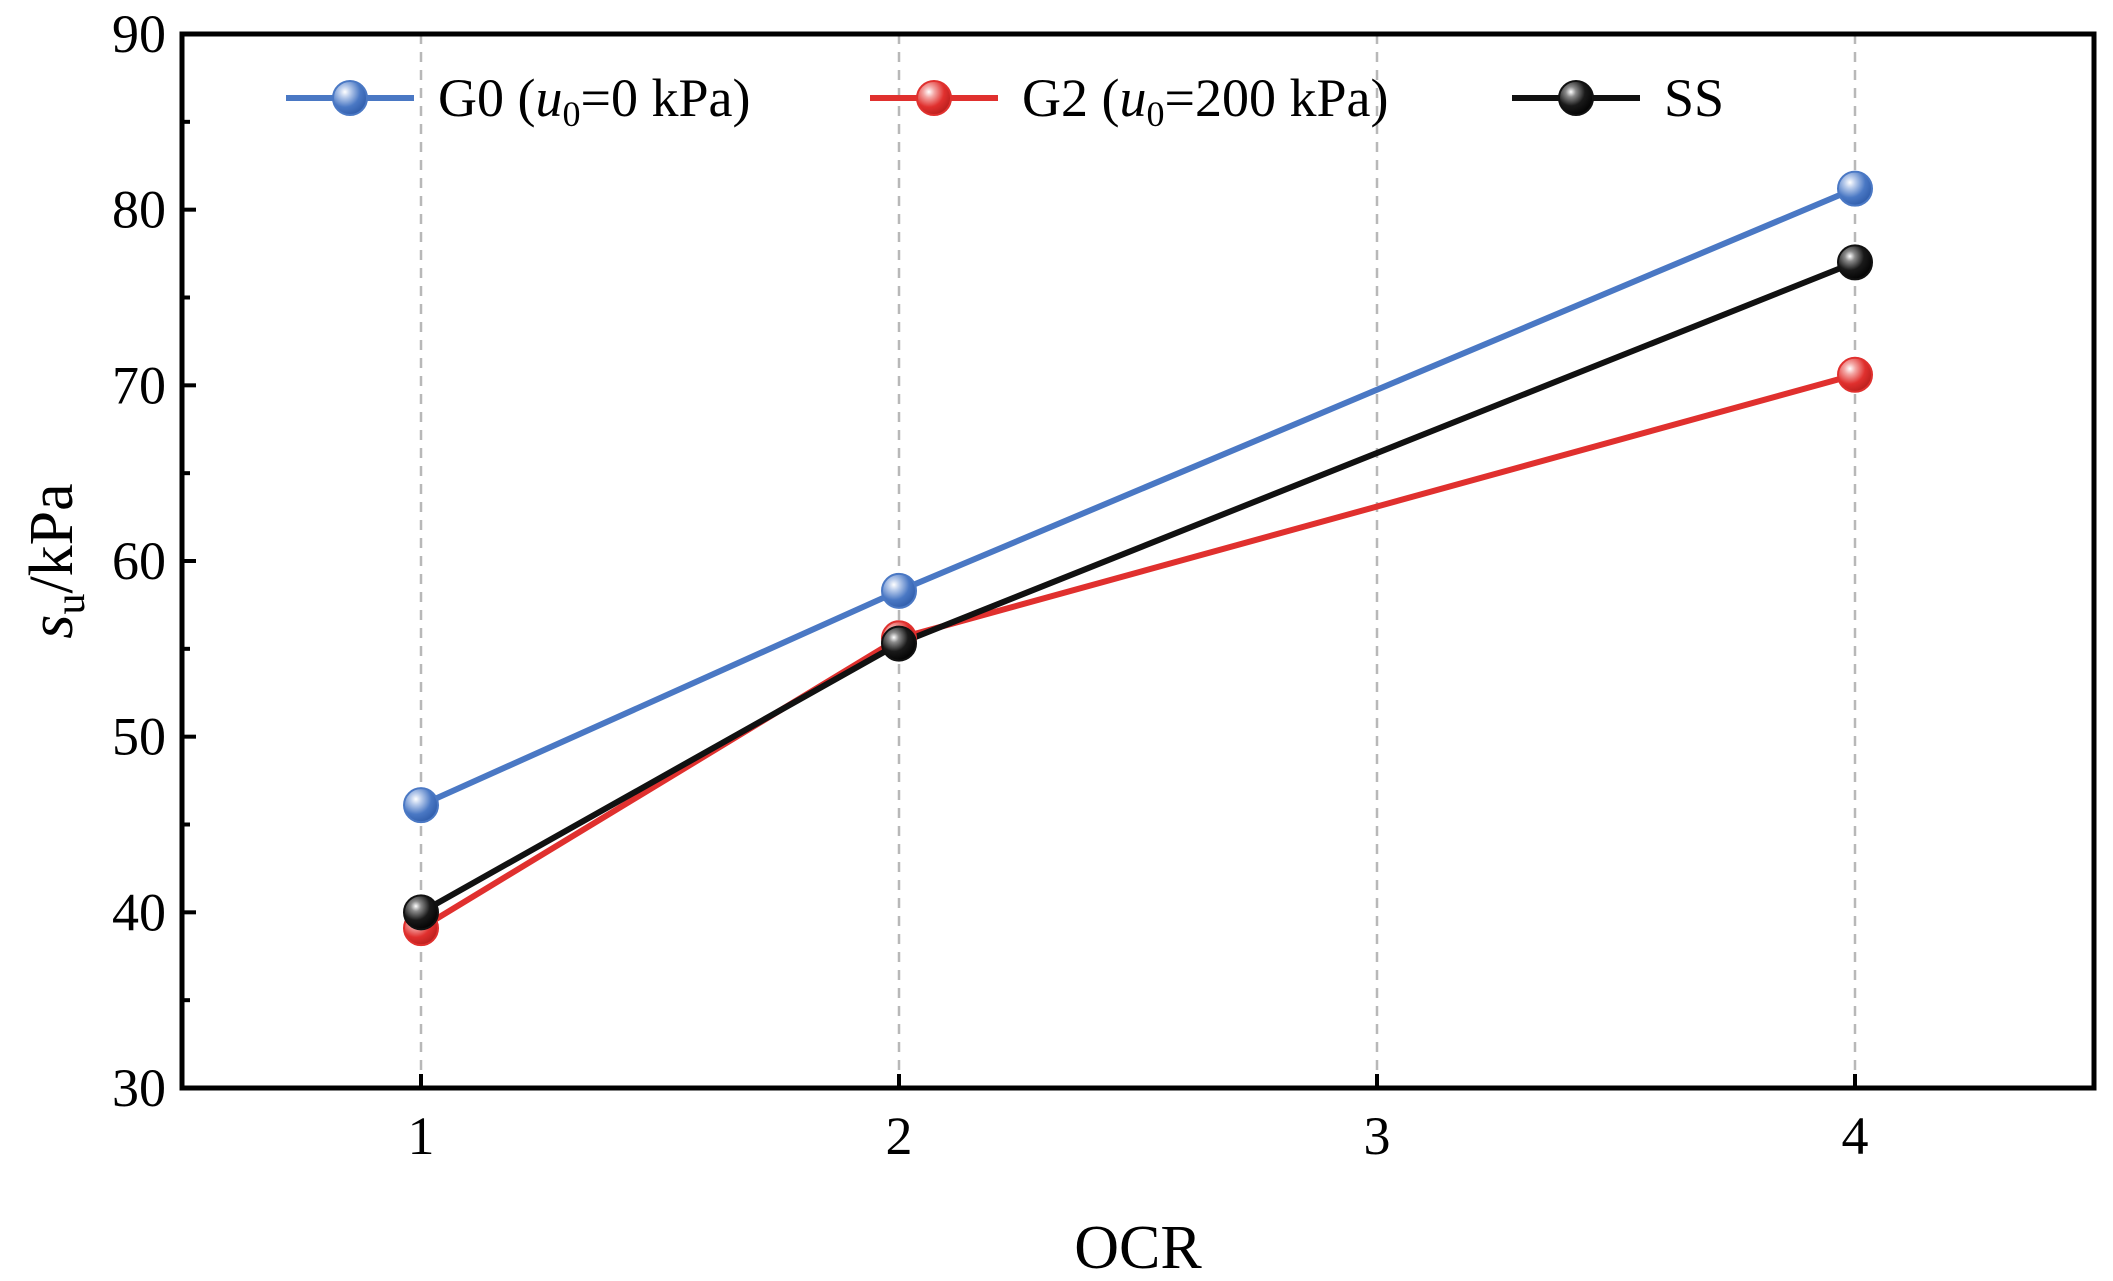 The width and height of the screenshot is (2113, 1281). Describe the element at coordinates (139, 1088) in the screenshot. I see `y-tick-label: 30` at that location.